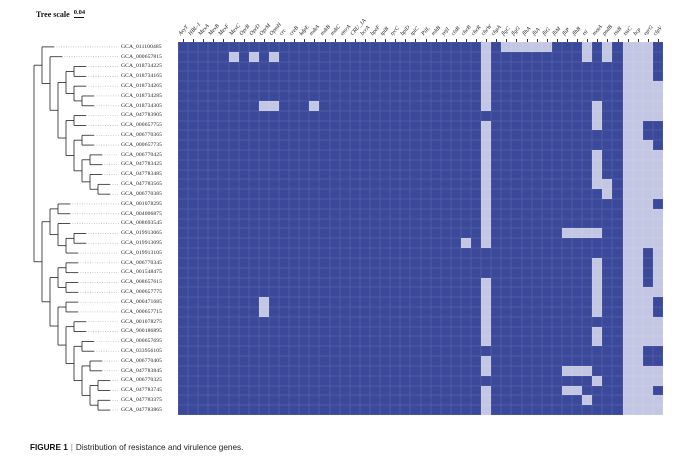  What do you see at coordinates (526, 31) in the screenshot?
I see `column-label: flhA` at bounding box center [526, 31].